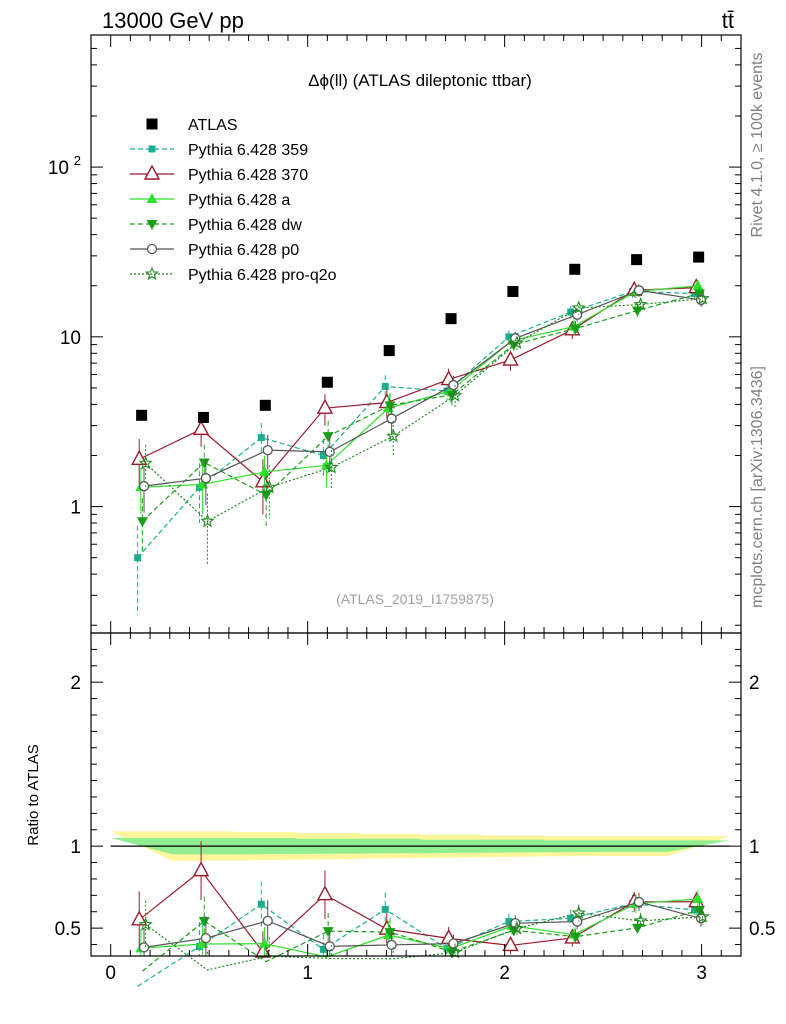 This screenshot has height=1024, width=786. I want to click on rivet-version-label: Rivet 4.1.0, ≥ 100k events, so click(757, 145).